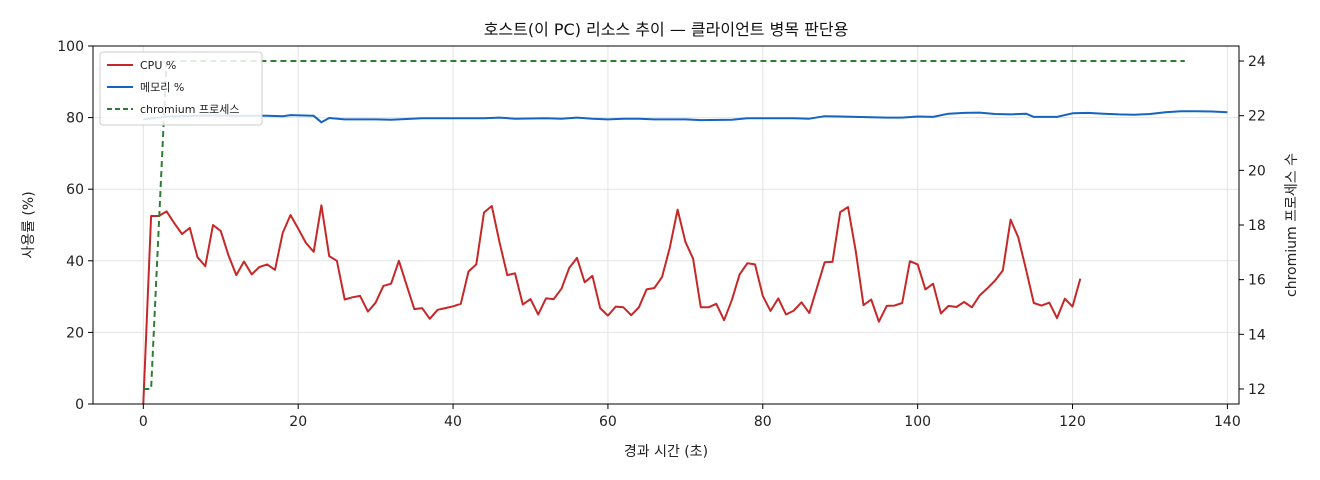 The width and height of the screenshot is (1320, 480). Describe the element at coordinates (162, 87) in the screenshot. I see `legend-label-1: 메모리 %` at that location.